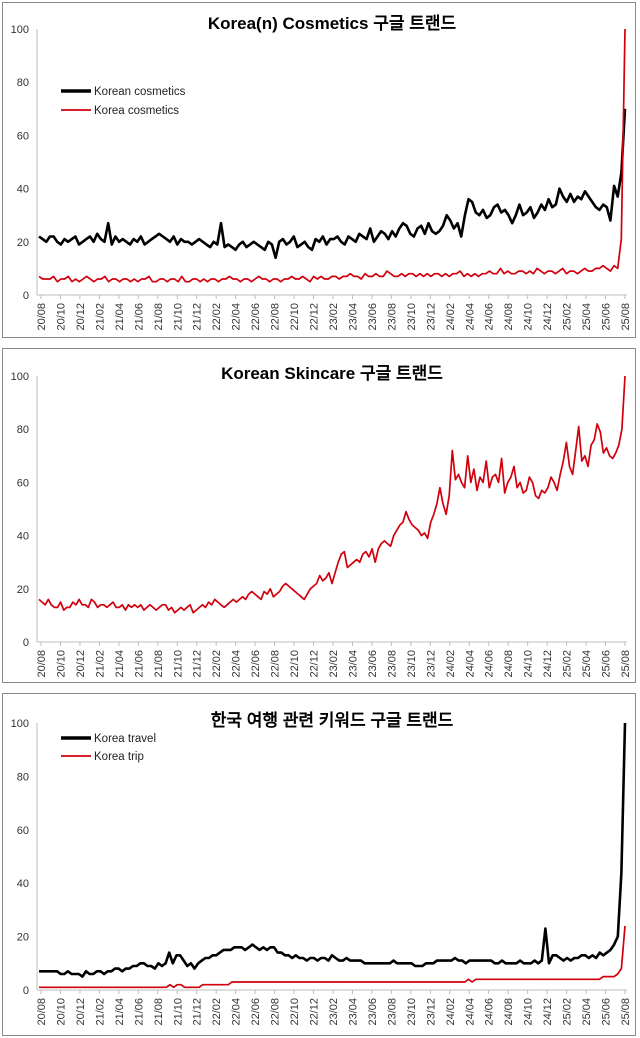  I want to click on chart-title: Korean Skincare 구글 트랜드, so click(332, 373).